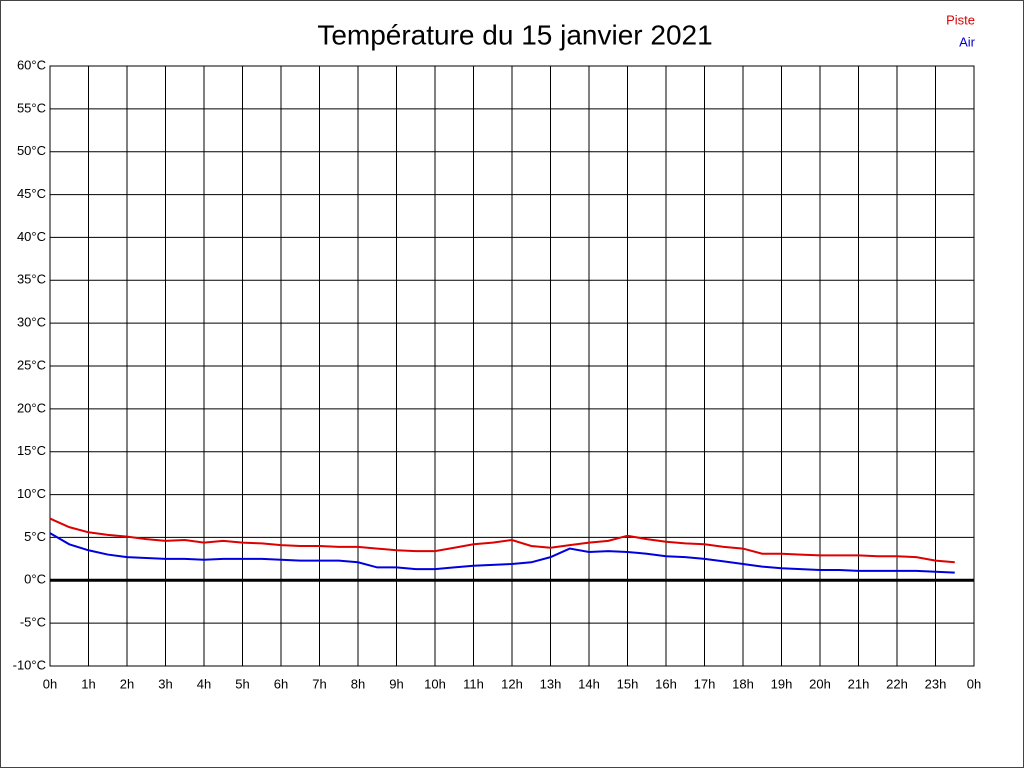  I want to click on x-tick-label: 18h, so click(743, 683).